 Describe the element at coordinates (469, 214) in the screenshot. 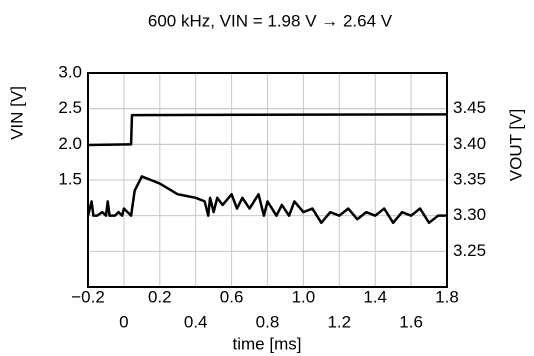

I see `y2-tick-label: 3.30` at that location.